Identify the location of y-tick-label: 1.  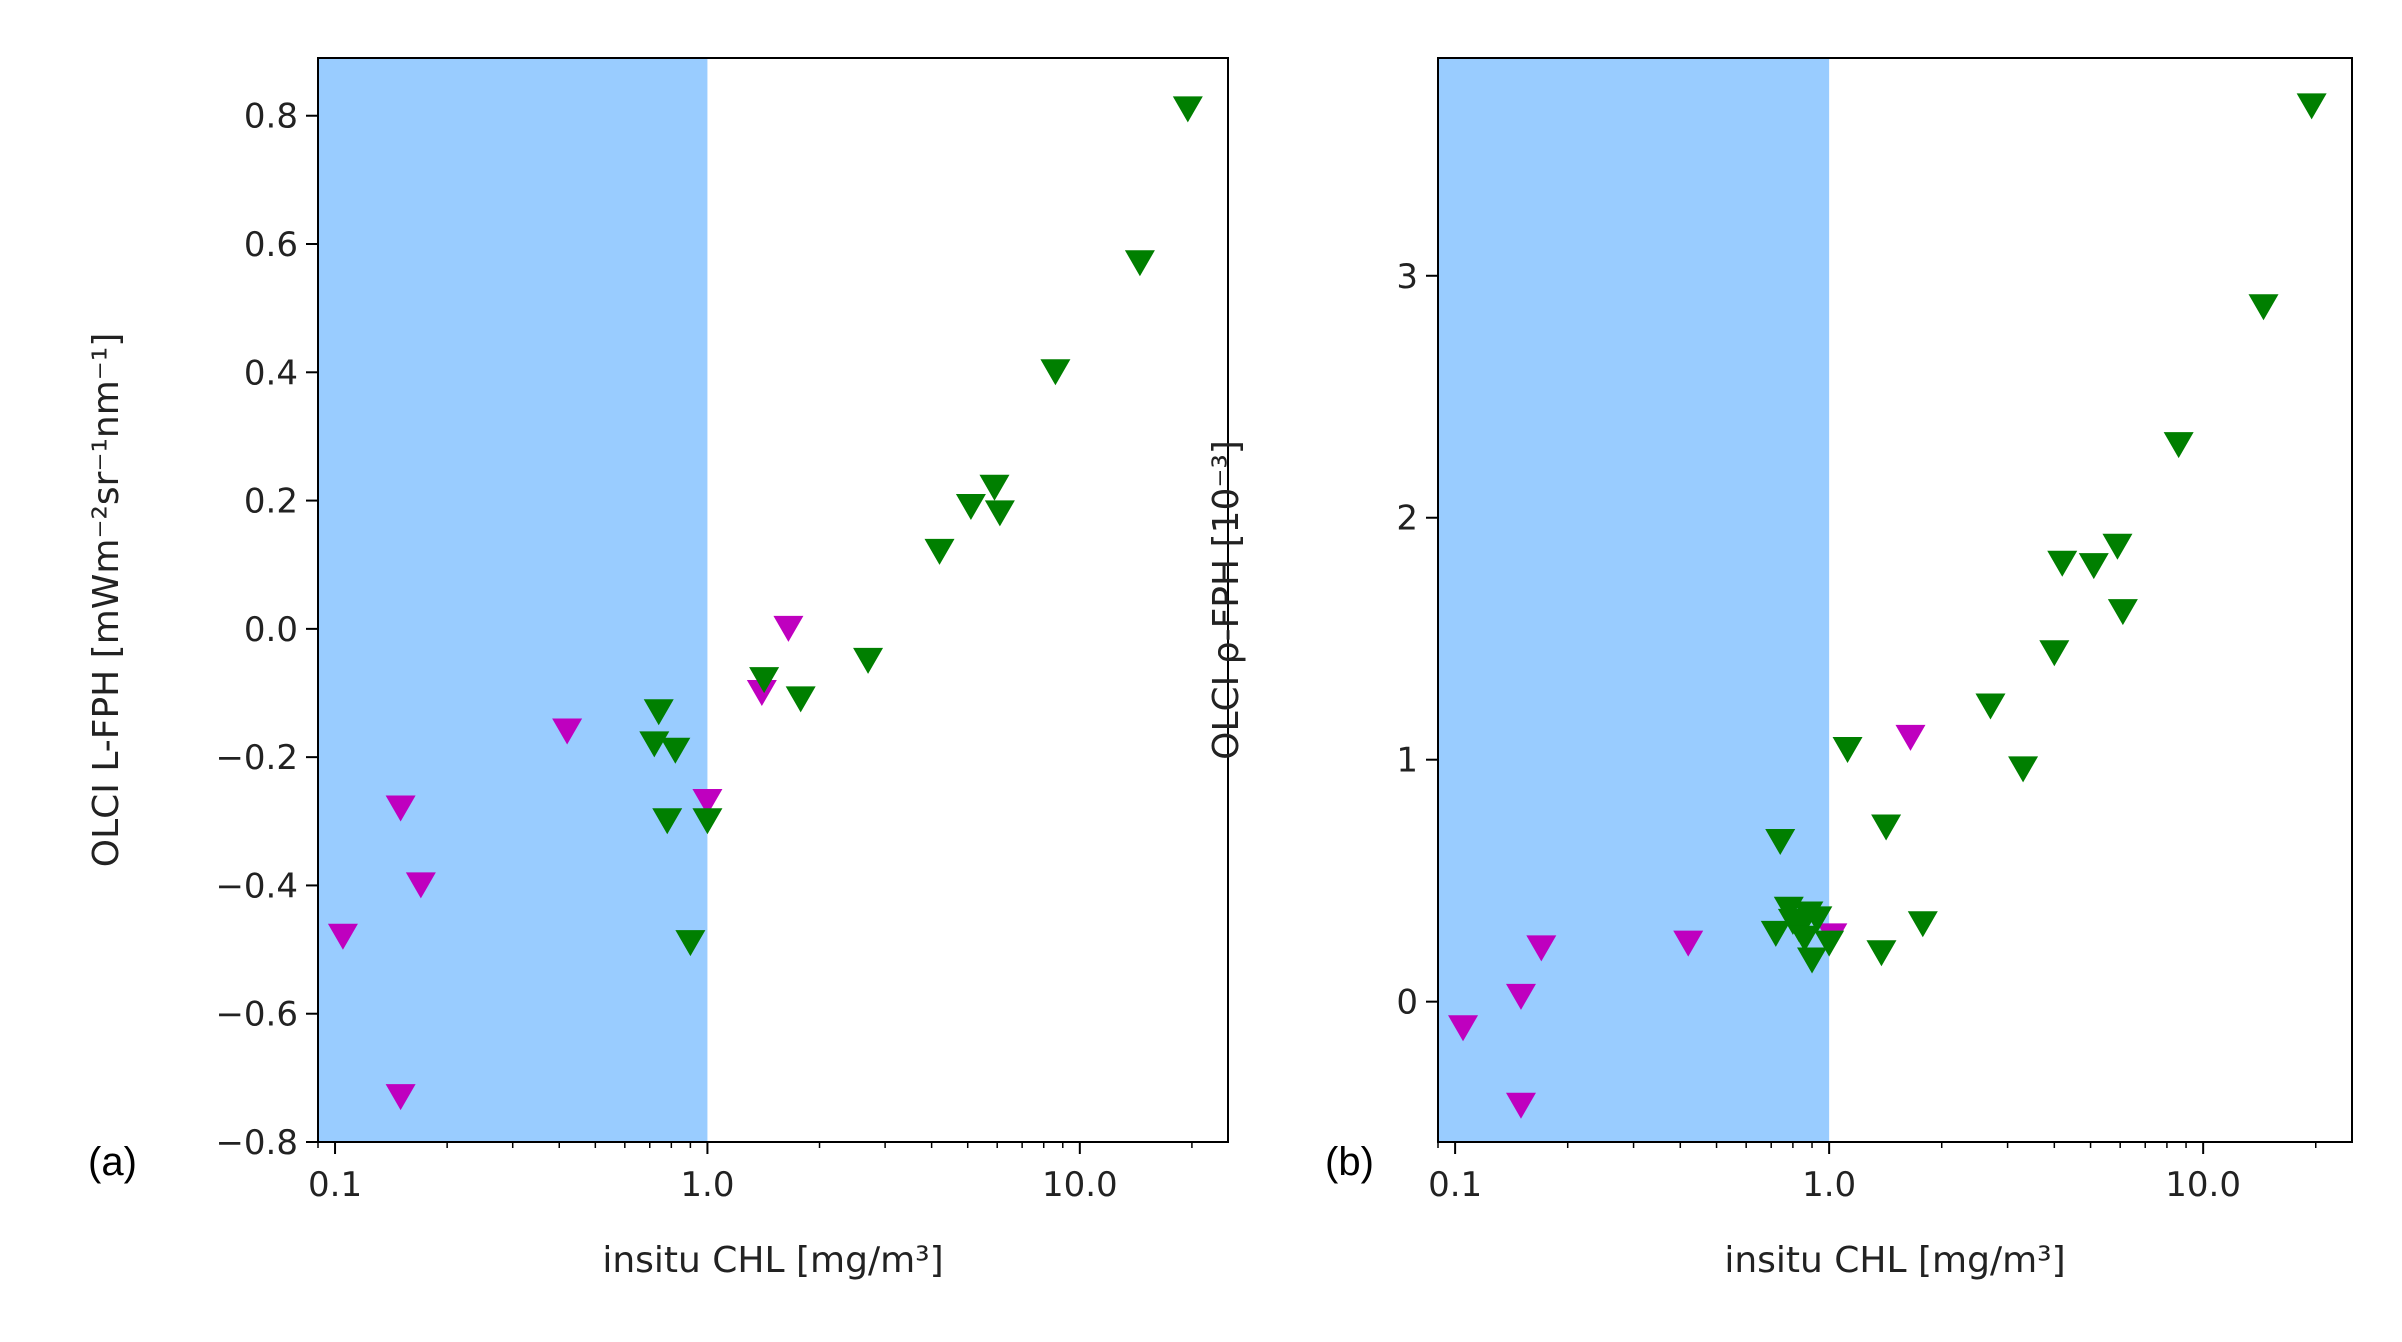
(1407, 761).